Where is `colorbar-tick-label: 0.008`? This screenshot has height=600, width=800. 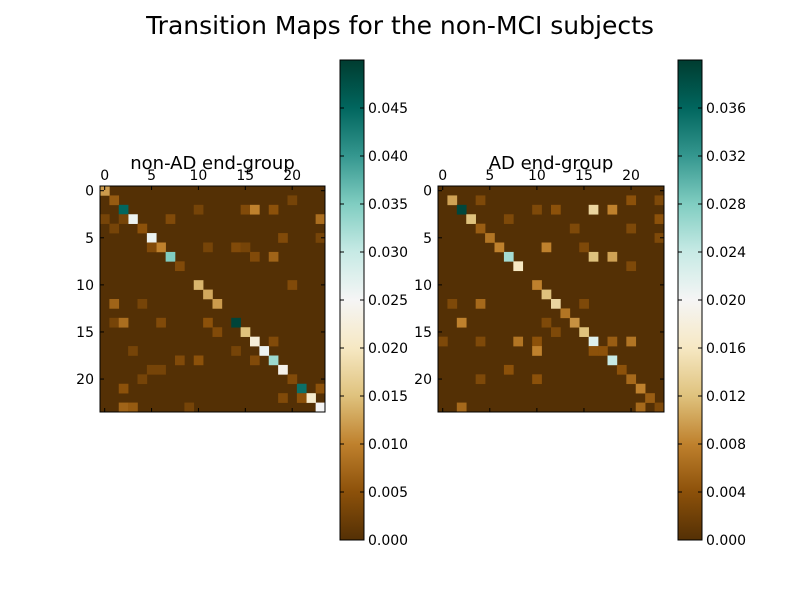
colorbar-tick-label: 0.008 is located at coordinates (726, 445).